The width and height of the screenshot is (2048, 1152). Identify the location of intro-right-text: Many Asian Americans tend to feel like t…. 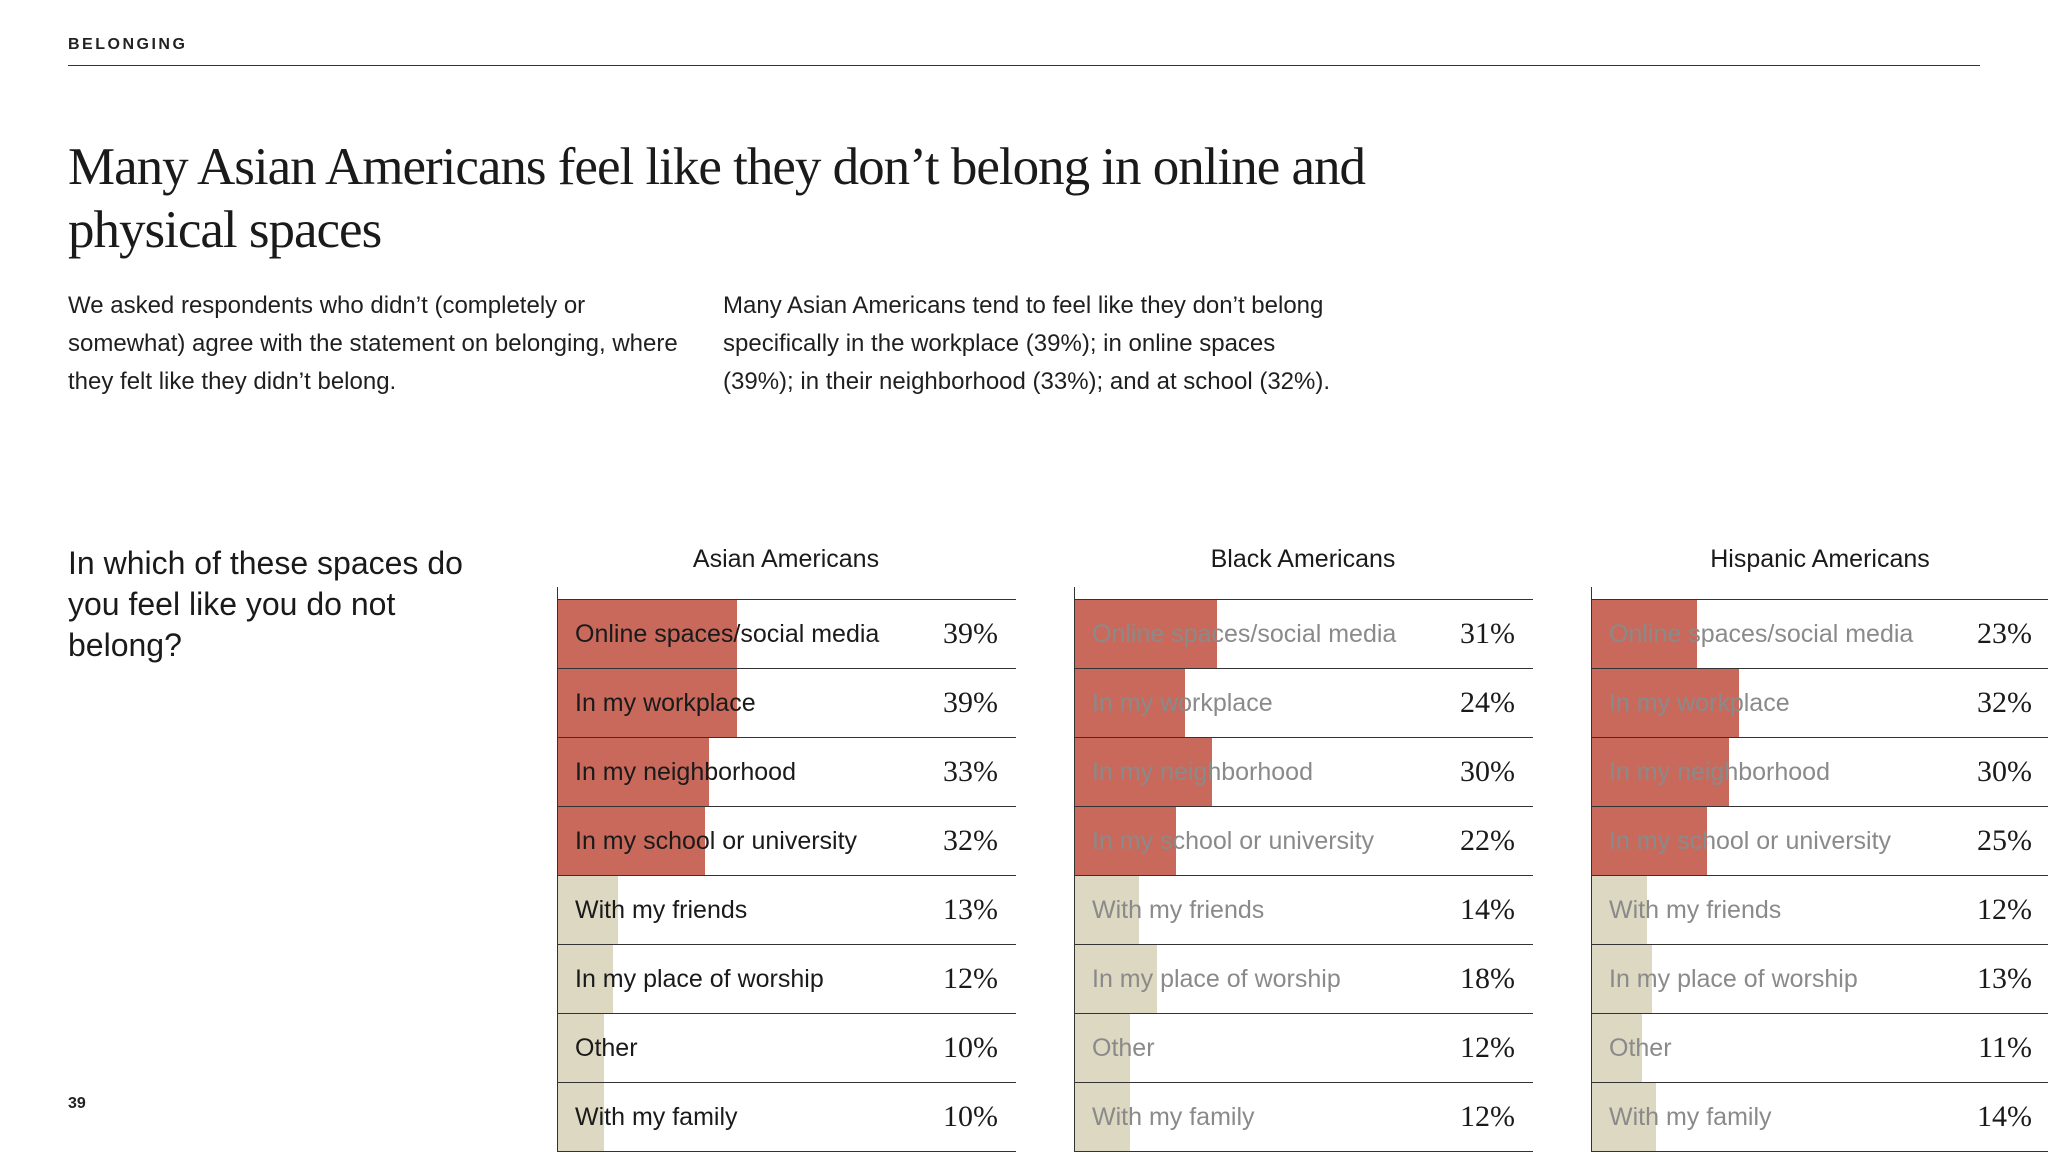
(1027, 343).